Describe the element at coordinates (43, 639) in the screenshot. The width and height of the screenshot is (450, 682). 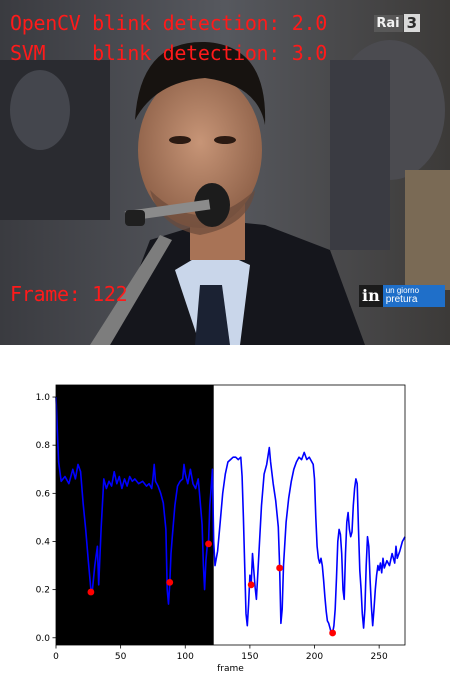
I see `y-tick-label-0: 0.0` at that location.